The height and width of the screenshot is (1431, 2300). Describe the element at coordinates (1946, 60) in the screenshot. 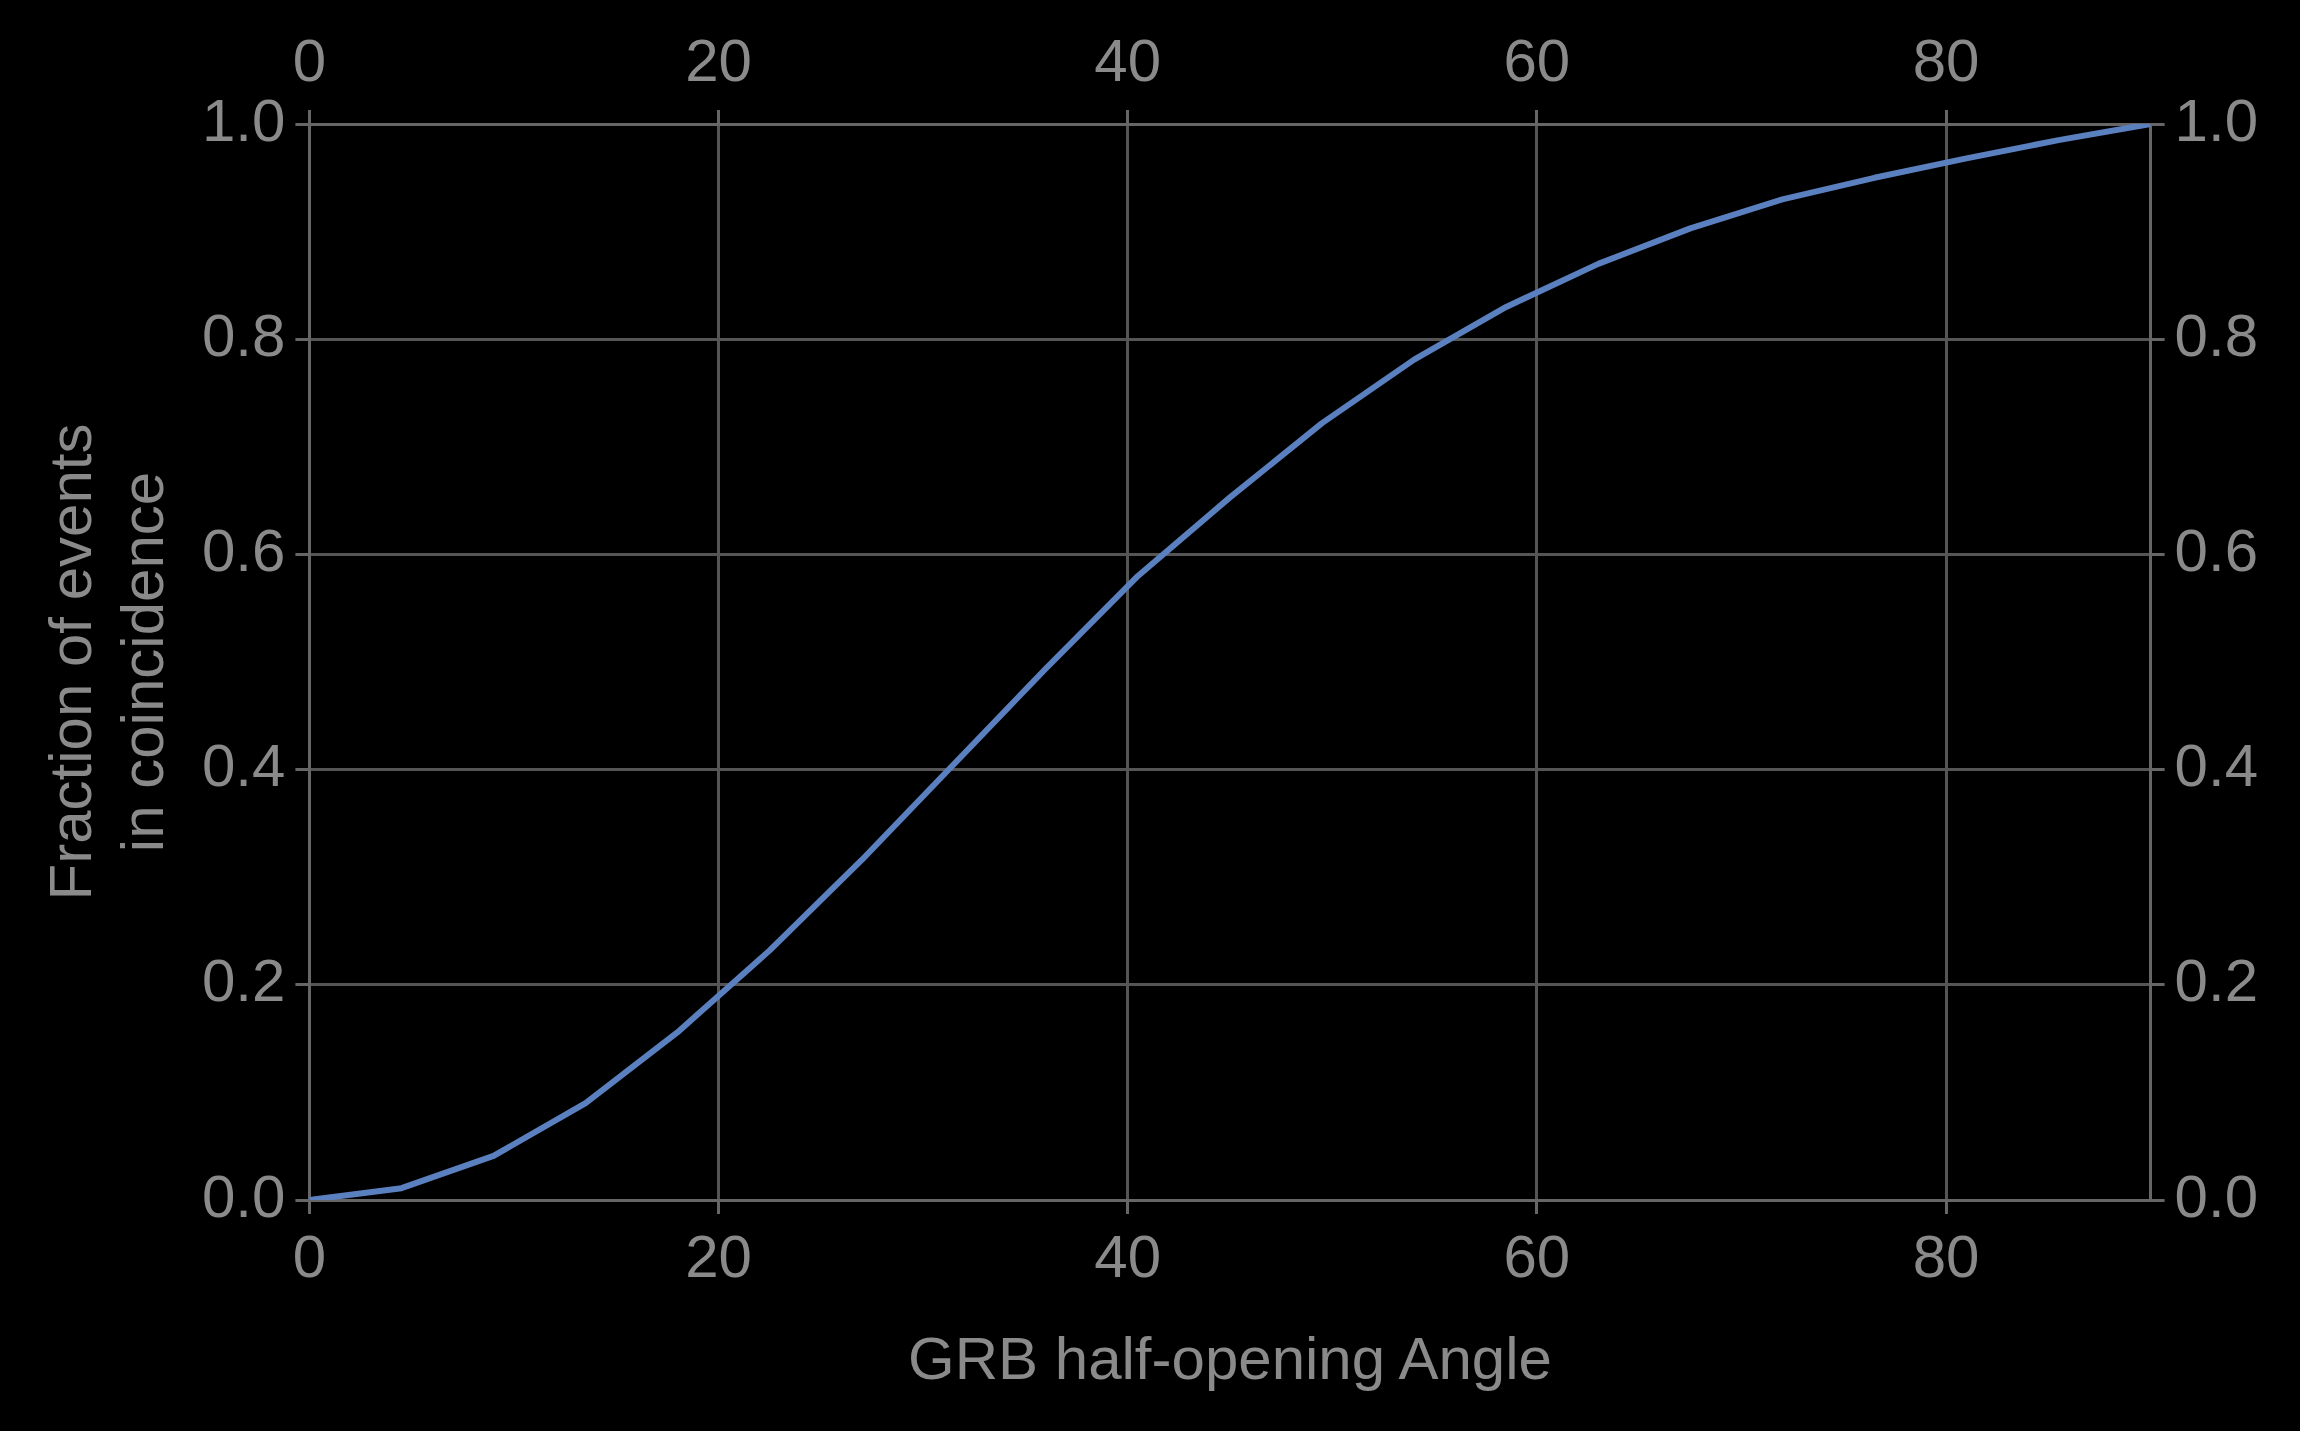

I see `x2-tick-label: 80` at that location.